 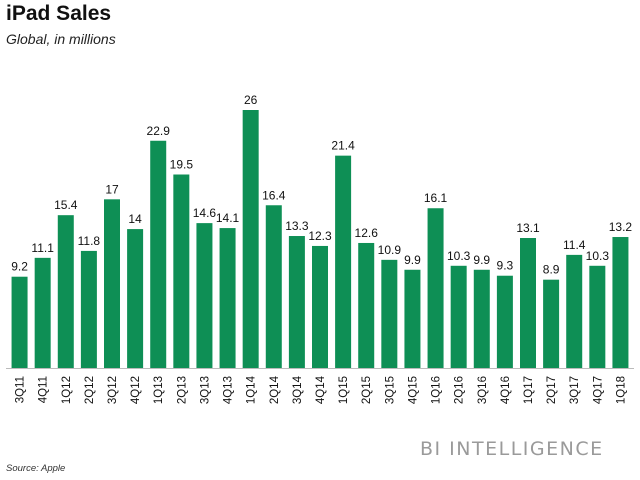 What do you see at coordinates (90, 390) in the screenshot?
I see `x-tick-label-2Q12: 2Q12` at bounding box center [90, 390].